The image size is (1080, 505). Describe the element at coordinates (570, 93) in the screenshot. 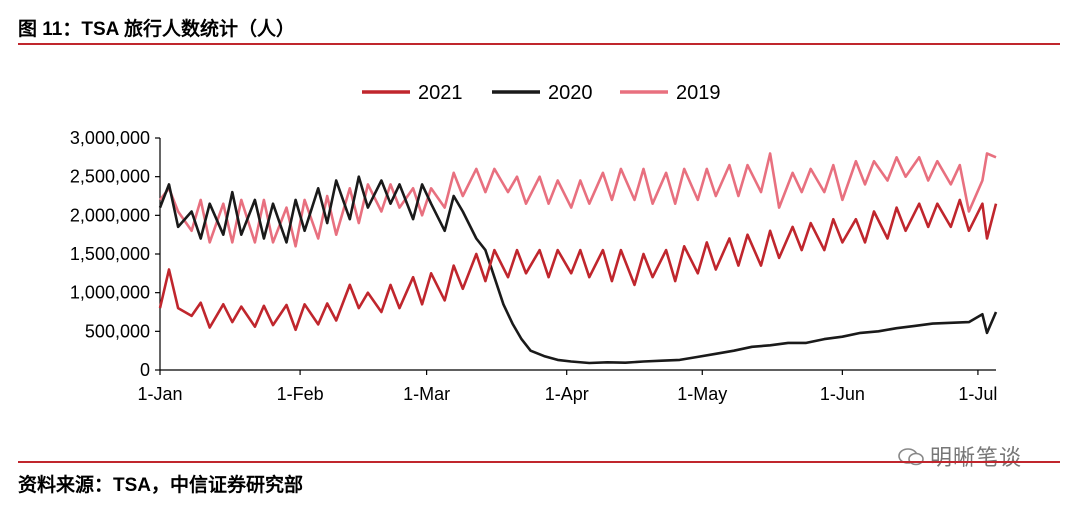

I see `legend-label-2020: 2020` at that location.